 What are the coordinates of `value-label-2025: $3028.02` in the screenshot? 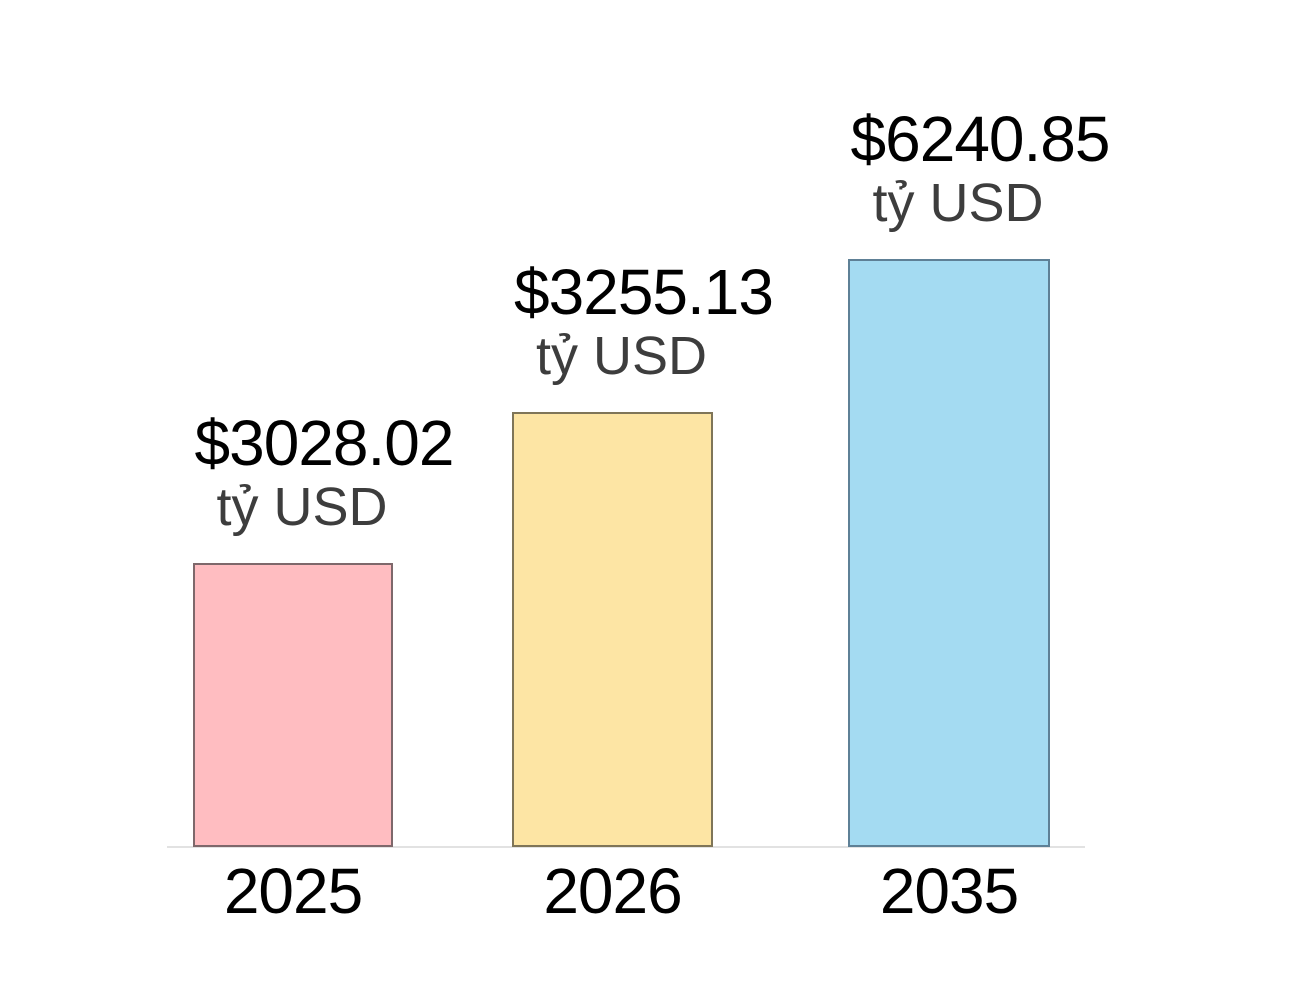 It's located at (324, 443).